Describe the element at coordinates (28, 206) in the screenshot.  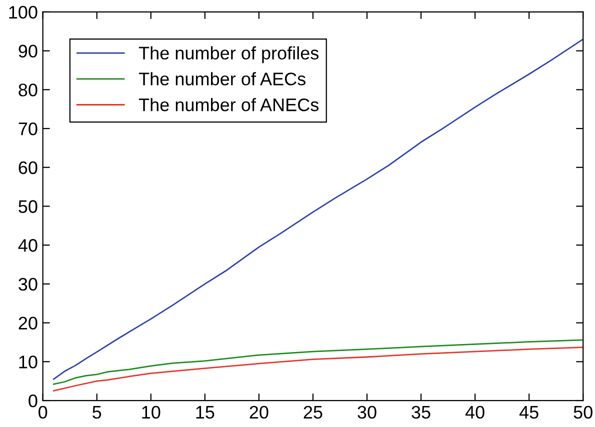
I see `y-tick-label: 50` at that location.